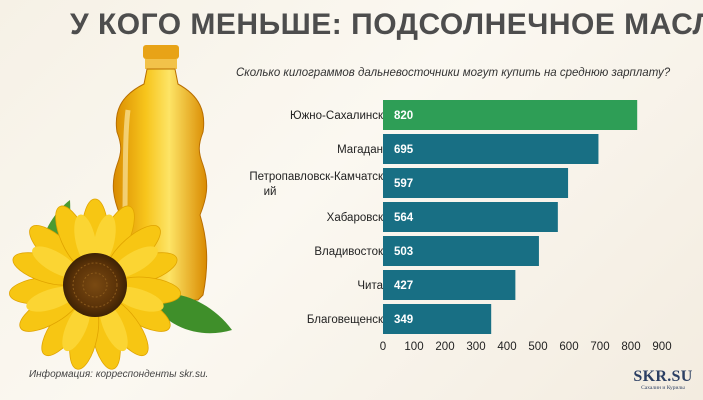 The width and height of the screenshot is (703, 400). I want to click on category-label: Чита, so click(370, 286).